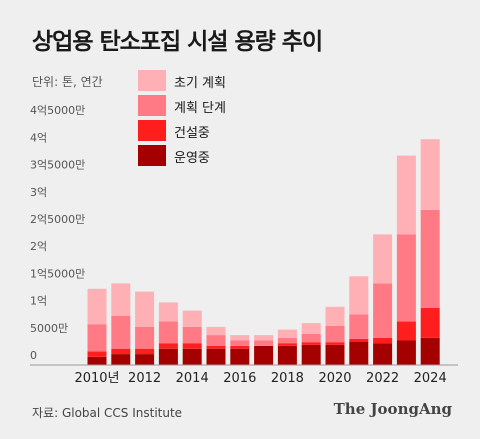 The image size is (480, 439). I want to click on y-tick-label: 2억5000만, so click(57, 219).